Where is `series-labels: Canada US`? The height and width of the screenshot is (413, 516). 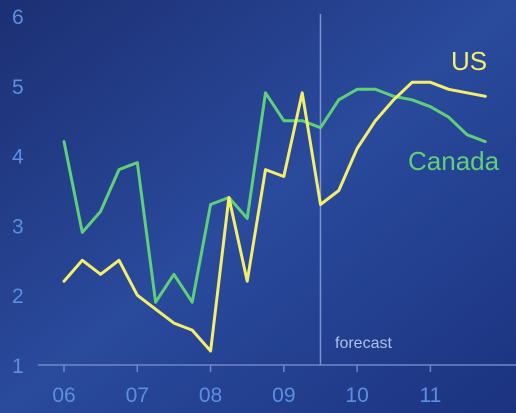 series-labels: Canada US is located at coordinates (454, 111).